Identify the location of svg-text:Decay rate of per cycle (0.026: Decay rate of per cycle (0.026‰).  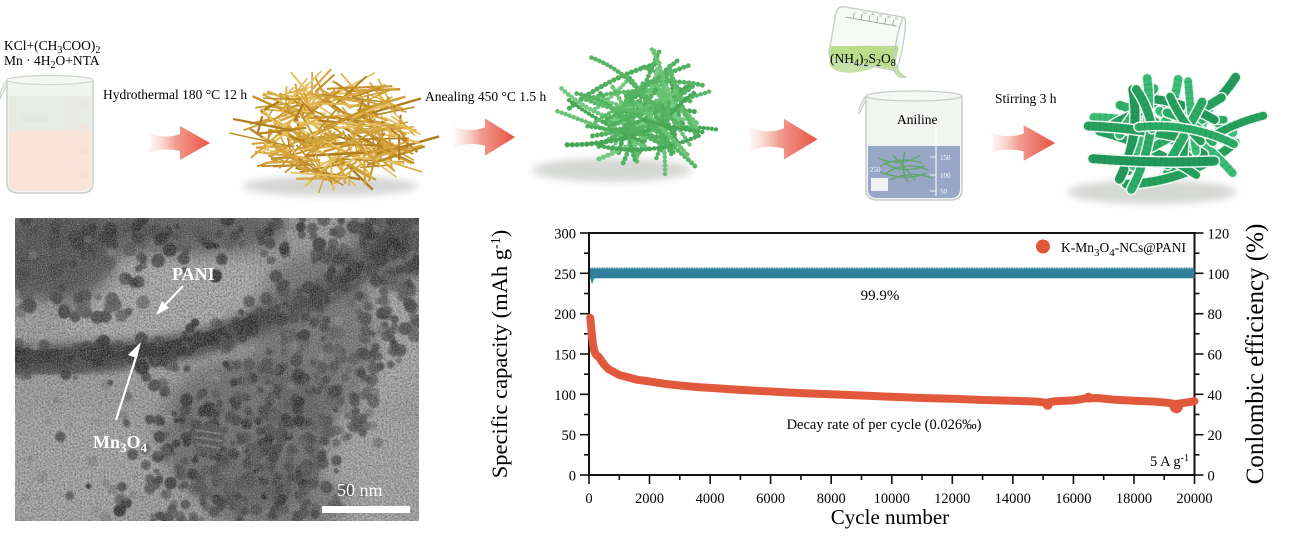
(884, 425).